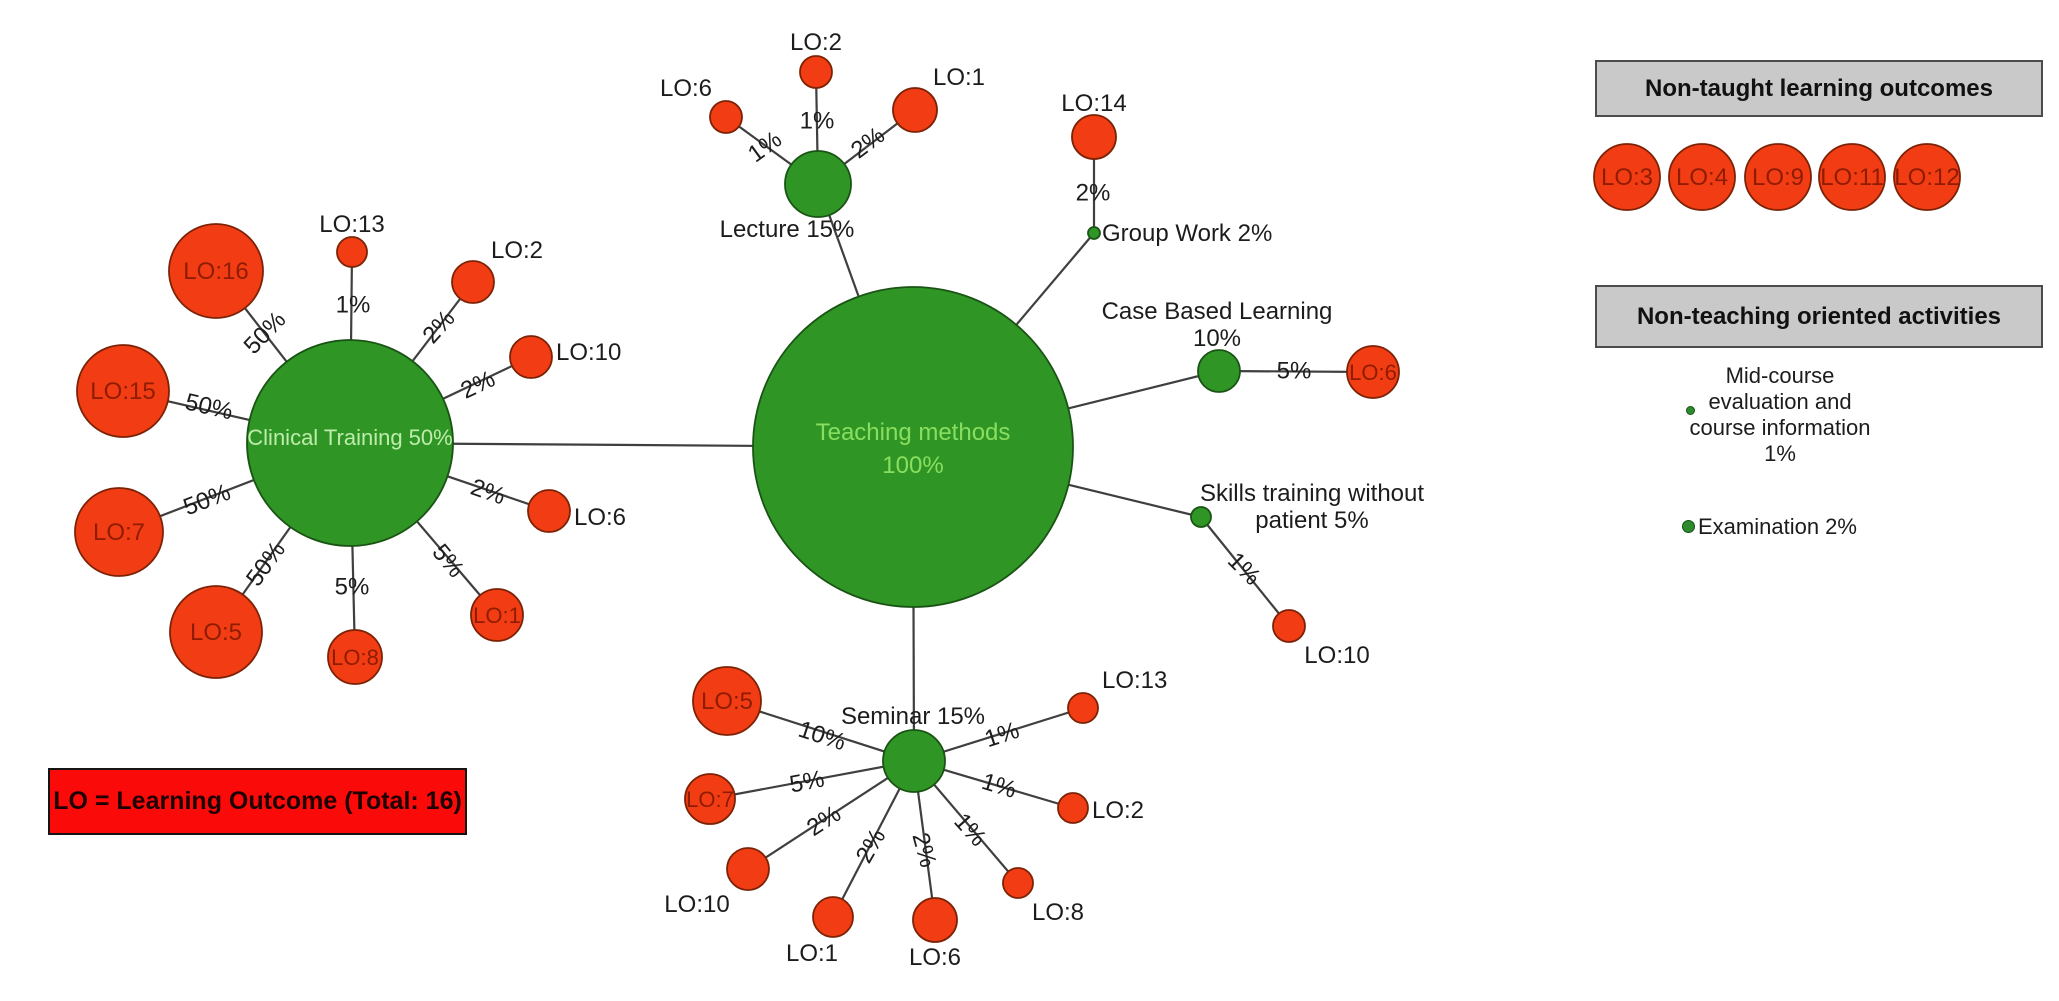 This screenshot has width=2059, height=1001. I want to click on node-nt-lo11, so click(1852, 177).